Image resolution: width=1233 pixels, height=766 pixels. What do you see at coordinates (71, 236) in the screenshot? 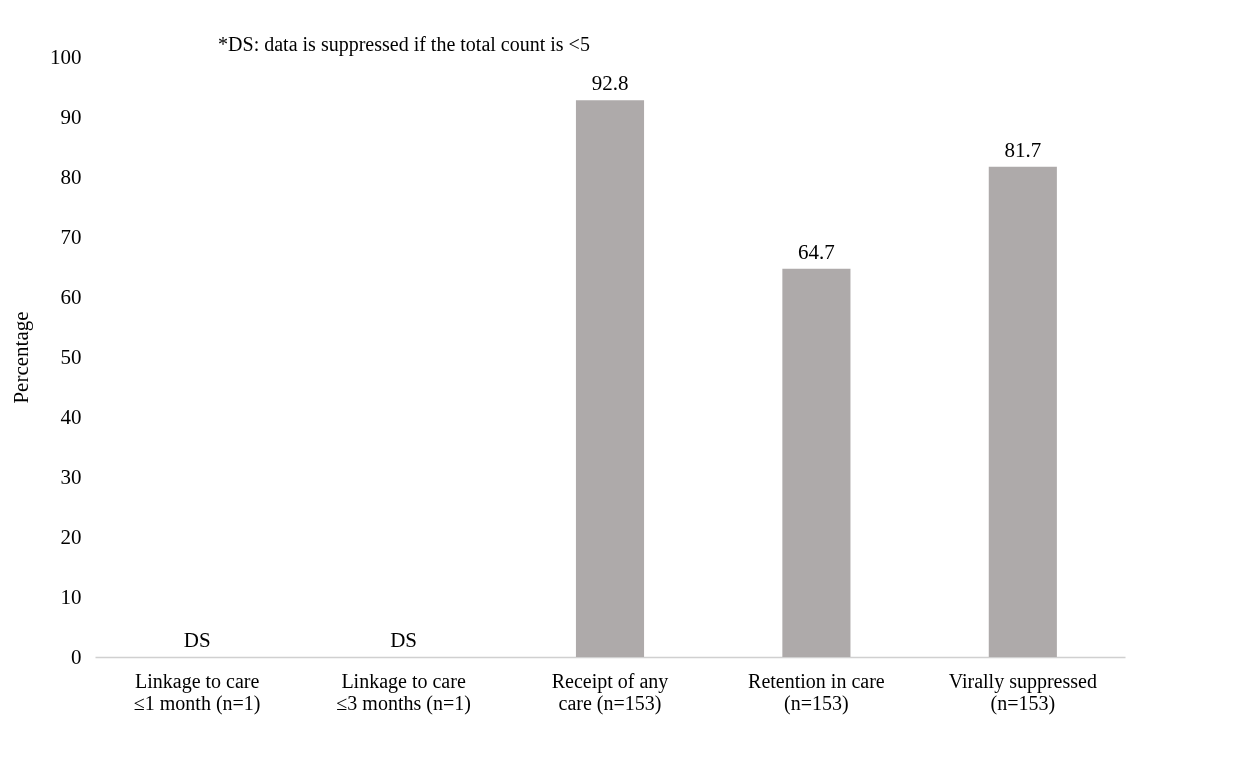
I see `y-tick-label: 70` at bounding box center [71, 236].